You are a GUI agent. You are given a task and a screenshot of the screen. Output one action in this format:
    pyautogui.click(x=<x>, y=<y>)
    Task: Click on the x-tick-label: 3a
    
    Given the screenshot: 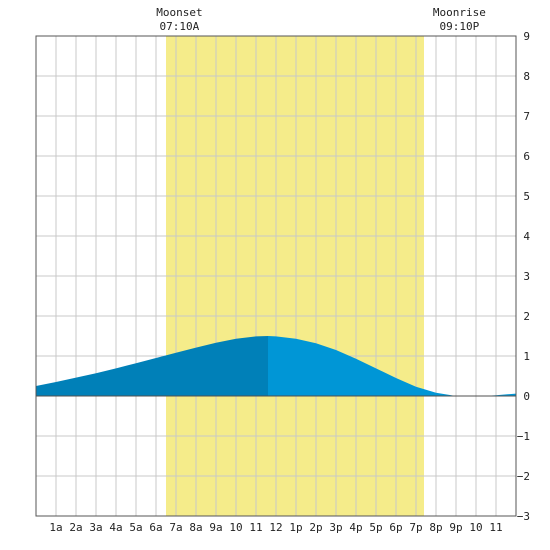 What is the action you would take?
    pyautogui.click(x=95, y=527)
    